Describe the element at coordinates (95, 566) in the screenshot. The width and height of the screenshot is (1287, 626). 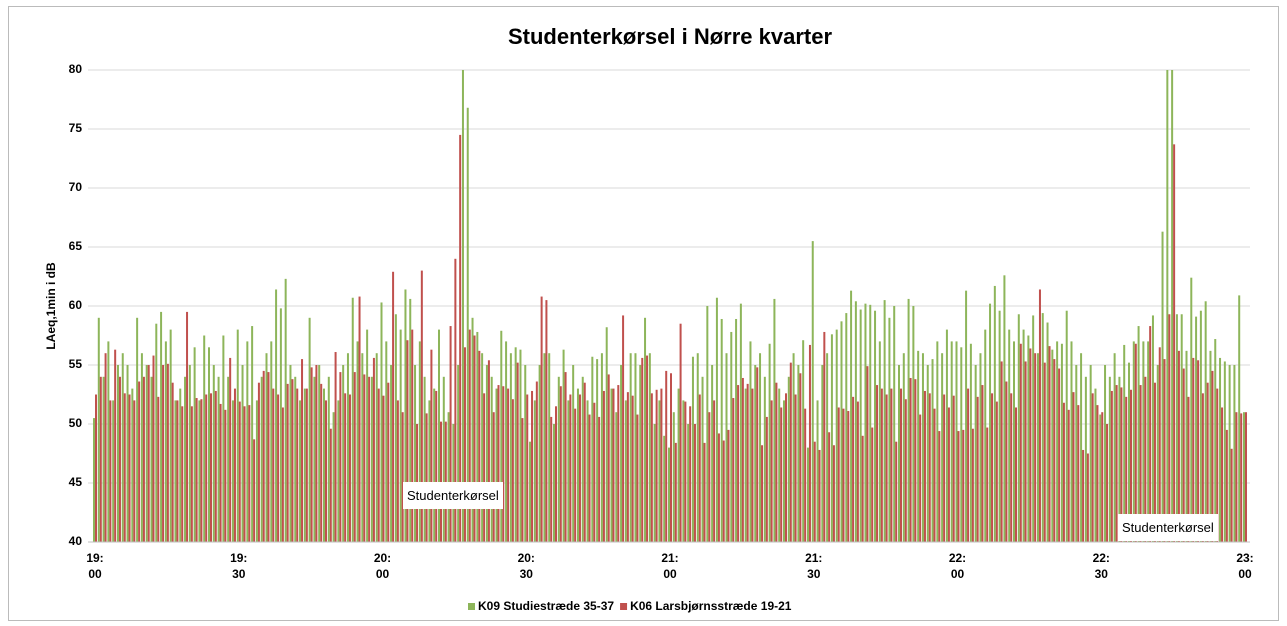
I see `x-tick-label: 19: 00` at that location.